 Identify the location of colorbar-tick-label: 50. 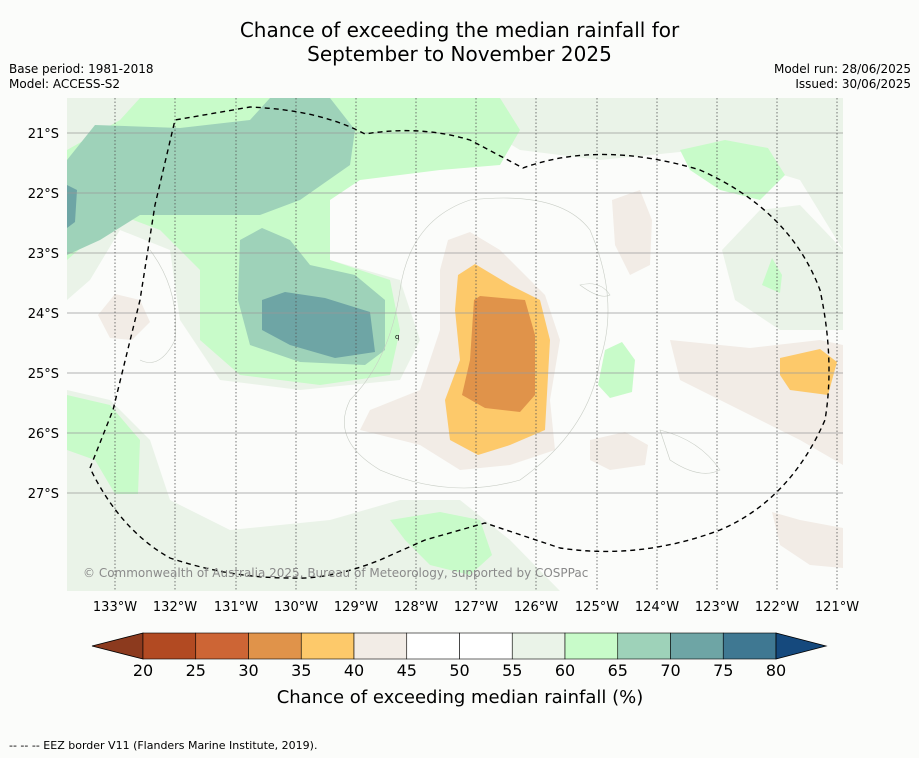
(459, 670).